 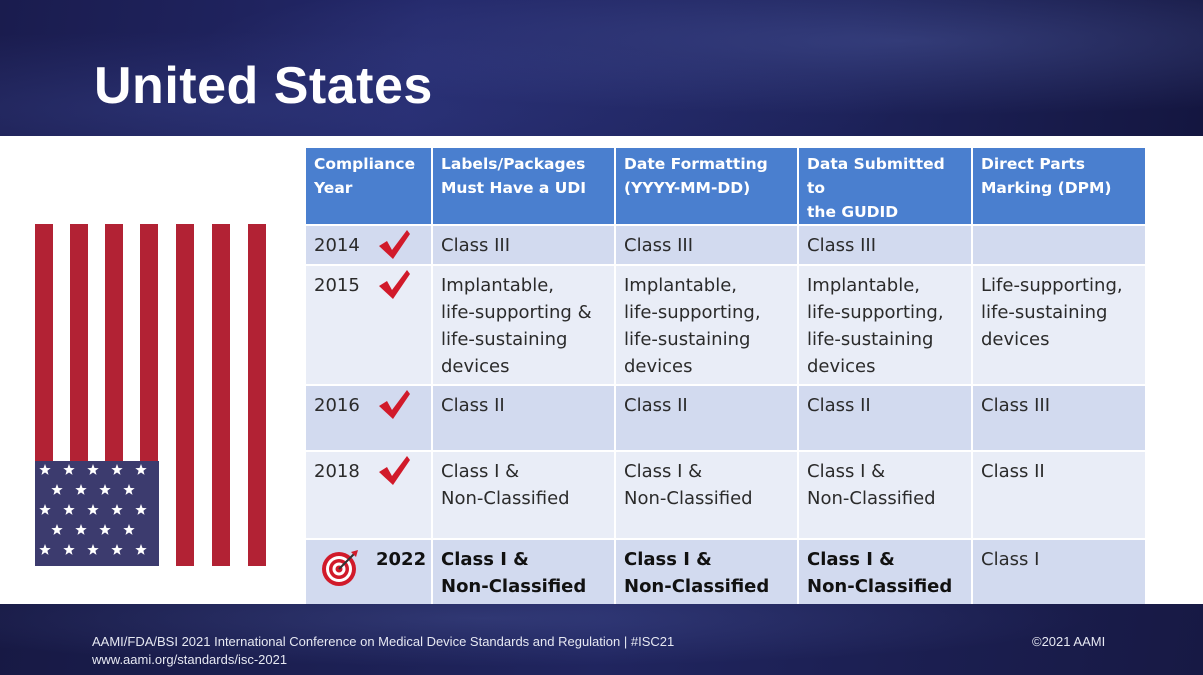 I want to click on year-cell: 2022, so click(x=368, y=574).